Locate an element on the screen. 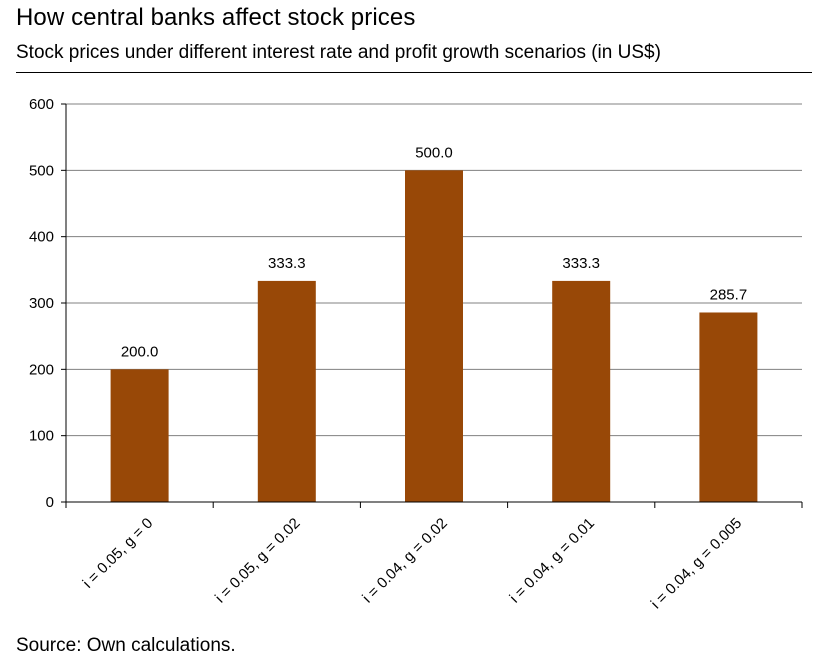  data-label: 500.0 is located at coordinates (434, 152).